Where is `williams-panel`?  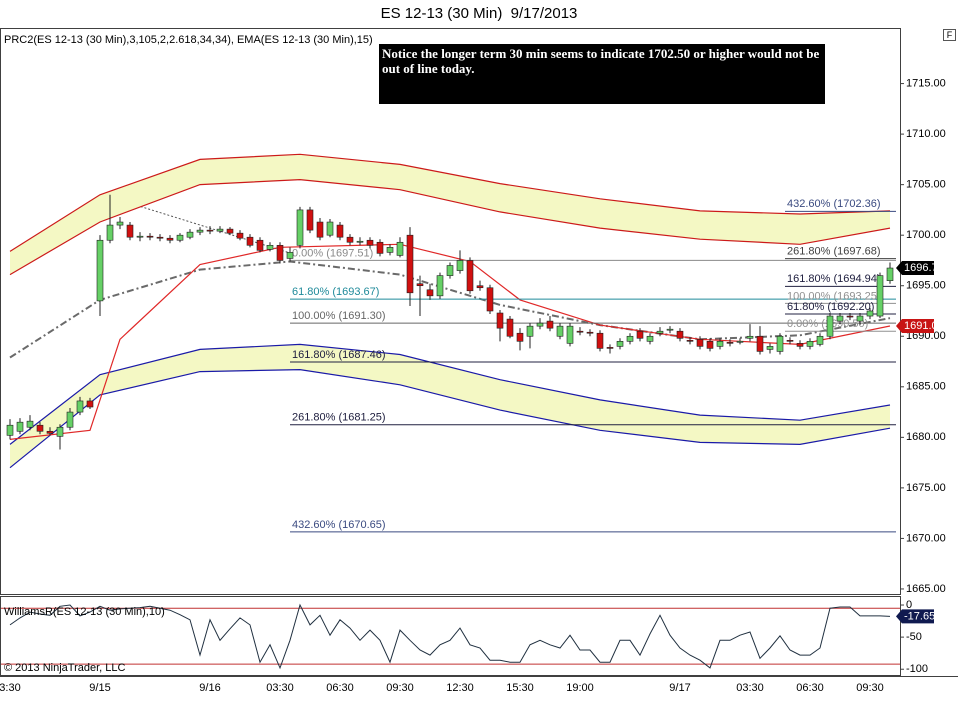 williams-panel is located at coordinates (450, 636).